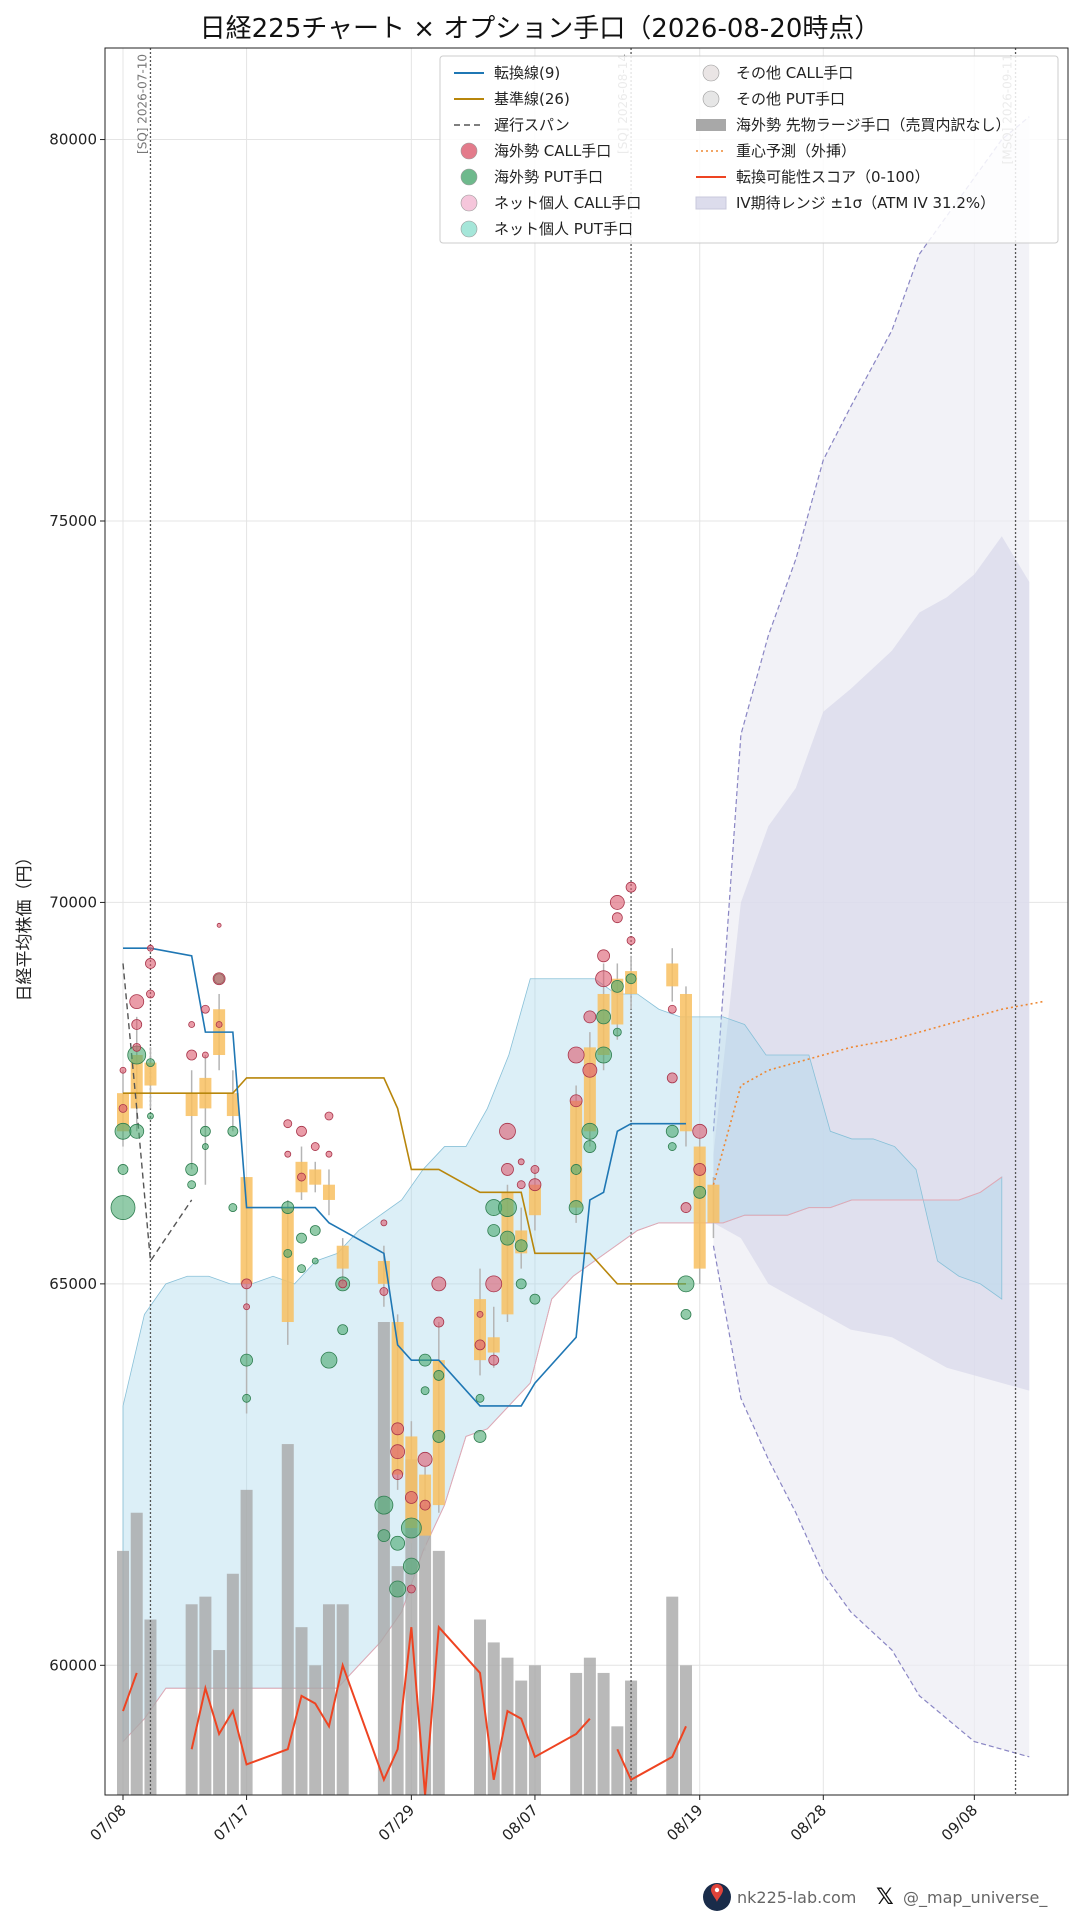 This screenshot has height=1920, width=1080. I want to click on legend-label: 海外勢 CALL手口, so click(552, 151).